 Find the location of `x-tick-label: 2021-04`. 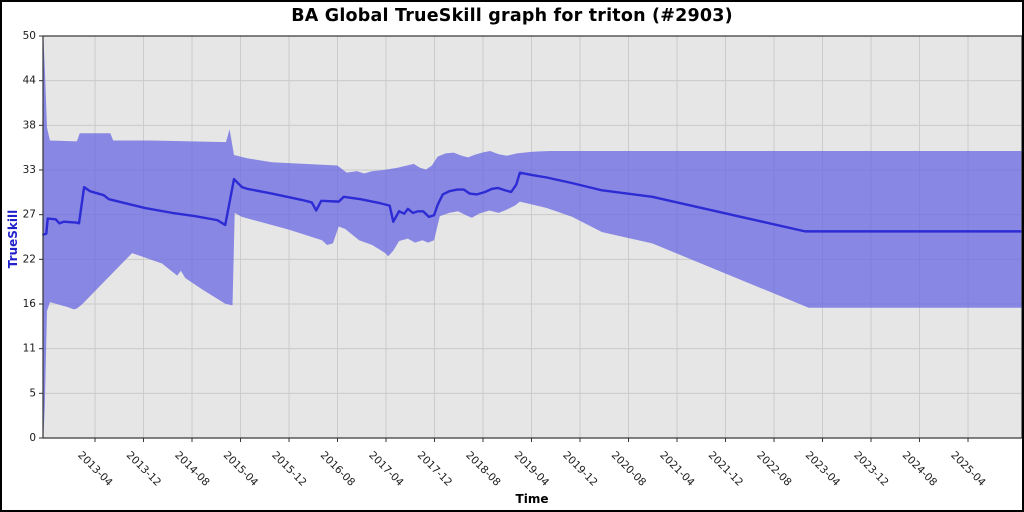

x-tick-label: 2021-04 is located at coordinates (677, 469).